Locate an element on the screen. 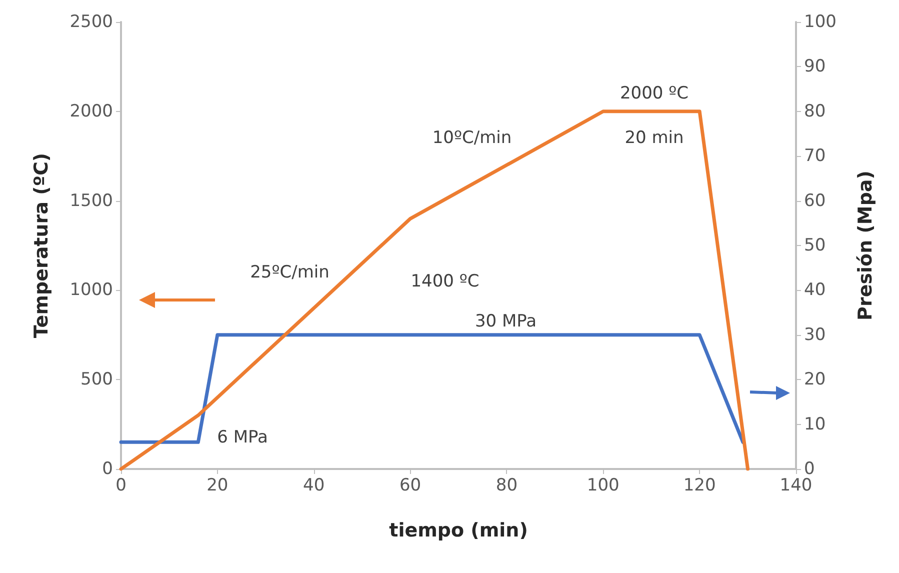 The image size is (899, 573). annotation: 20 min is located at coordinates (654, 138).